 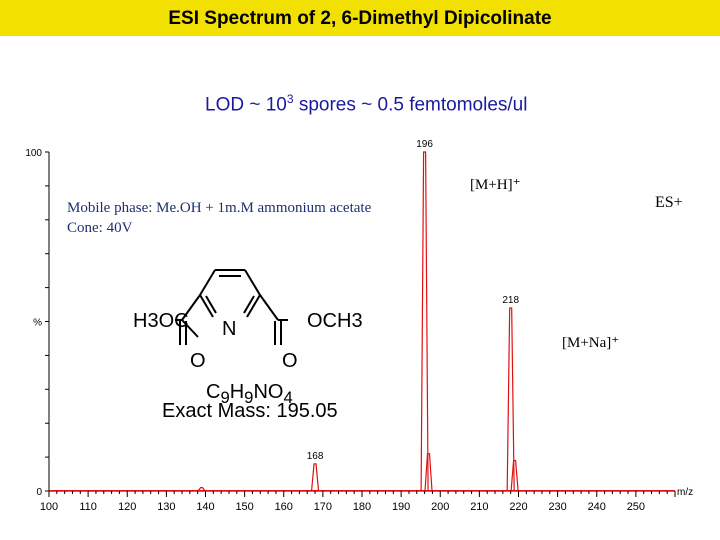 What do you see at coordinates (246, 105) in the screenshot?
I see `lod-prefix: LOD ~ 10` at bounding box center [246, 105].